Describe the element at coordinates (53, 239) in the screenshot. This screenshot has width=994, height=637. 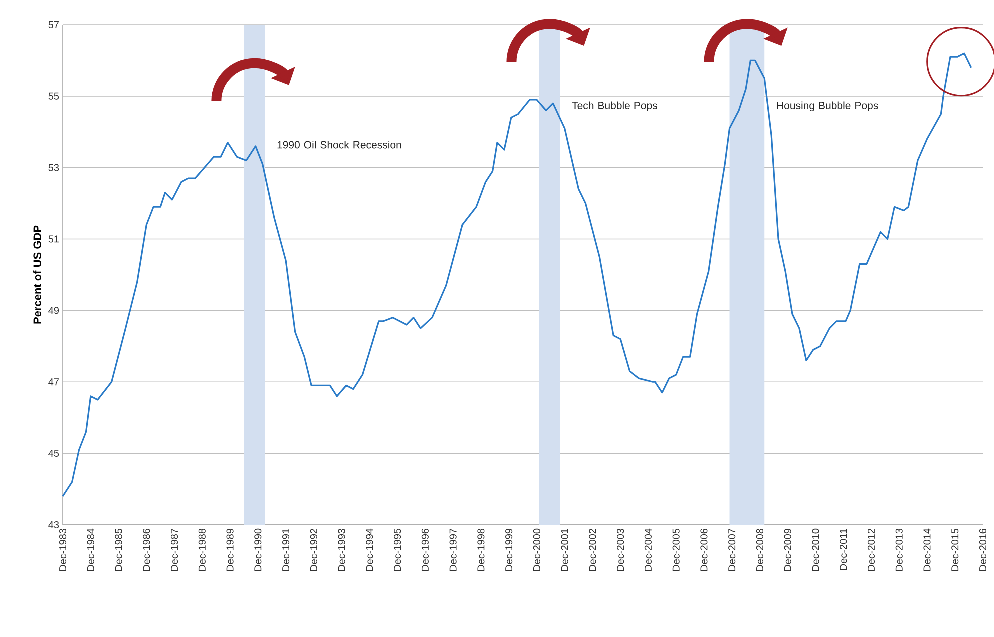
I see `y-tick-label: 51` at that location.